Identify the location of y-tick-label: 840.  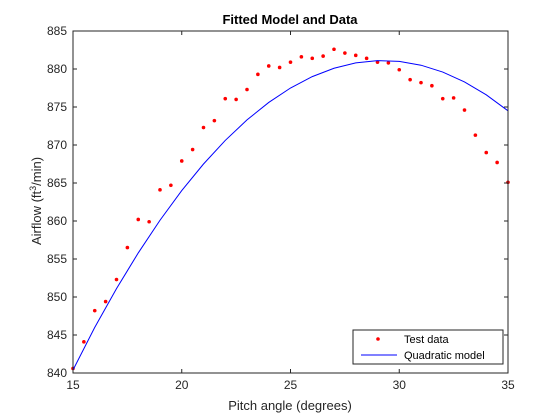
(57, 373).